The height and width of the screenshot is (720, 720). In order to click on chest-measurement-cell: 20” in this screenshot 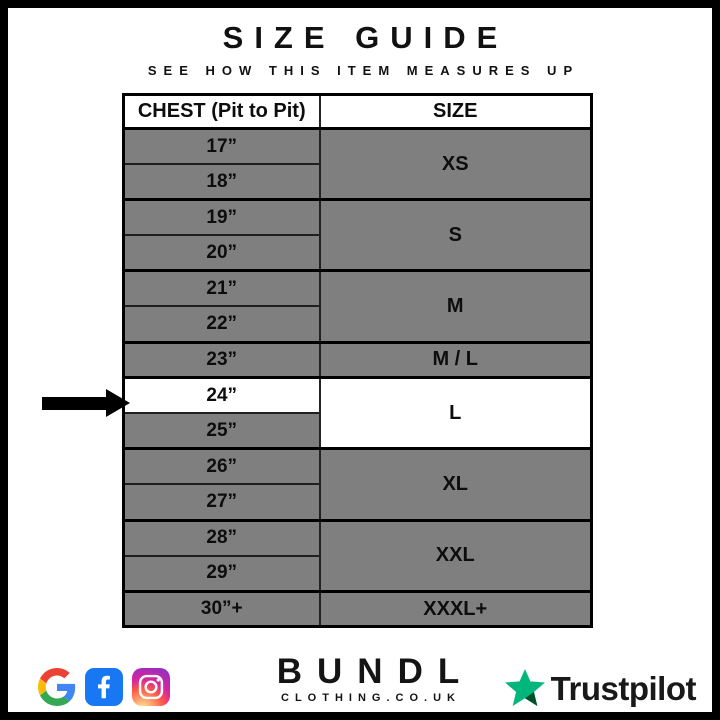, I will do `click(222, 252)`.